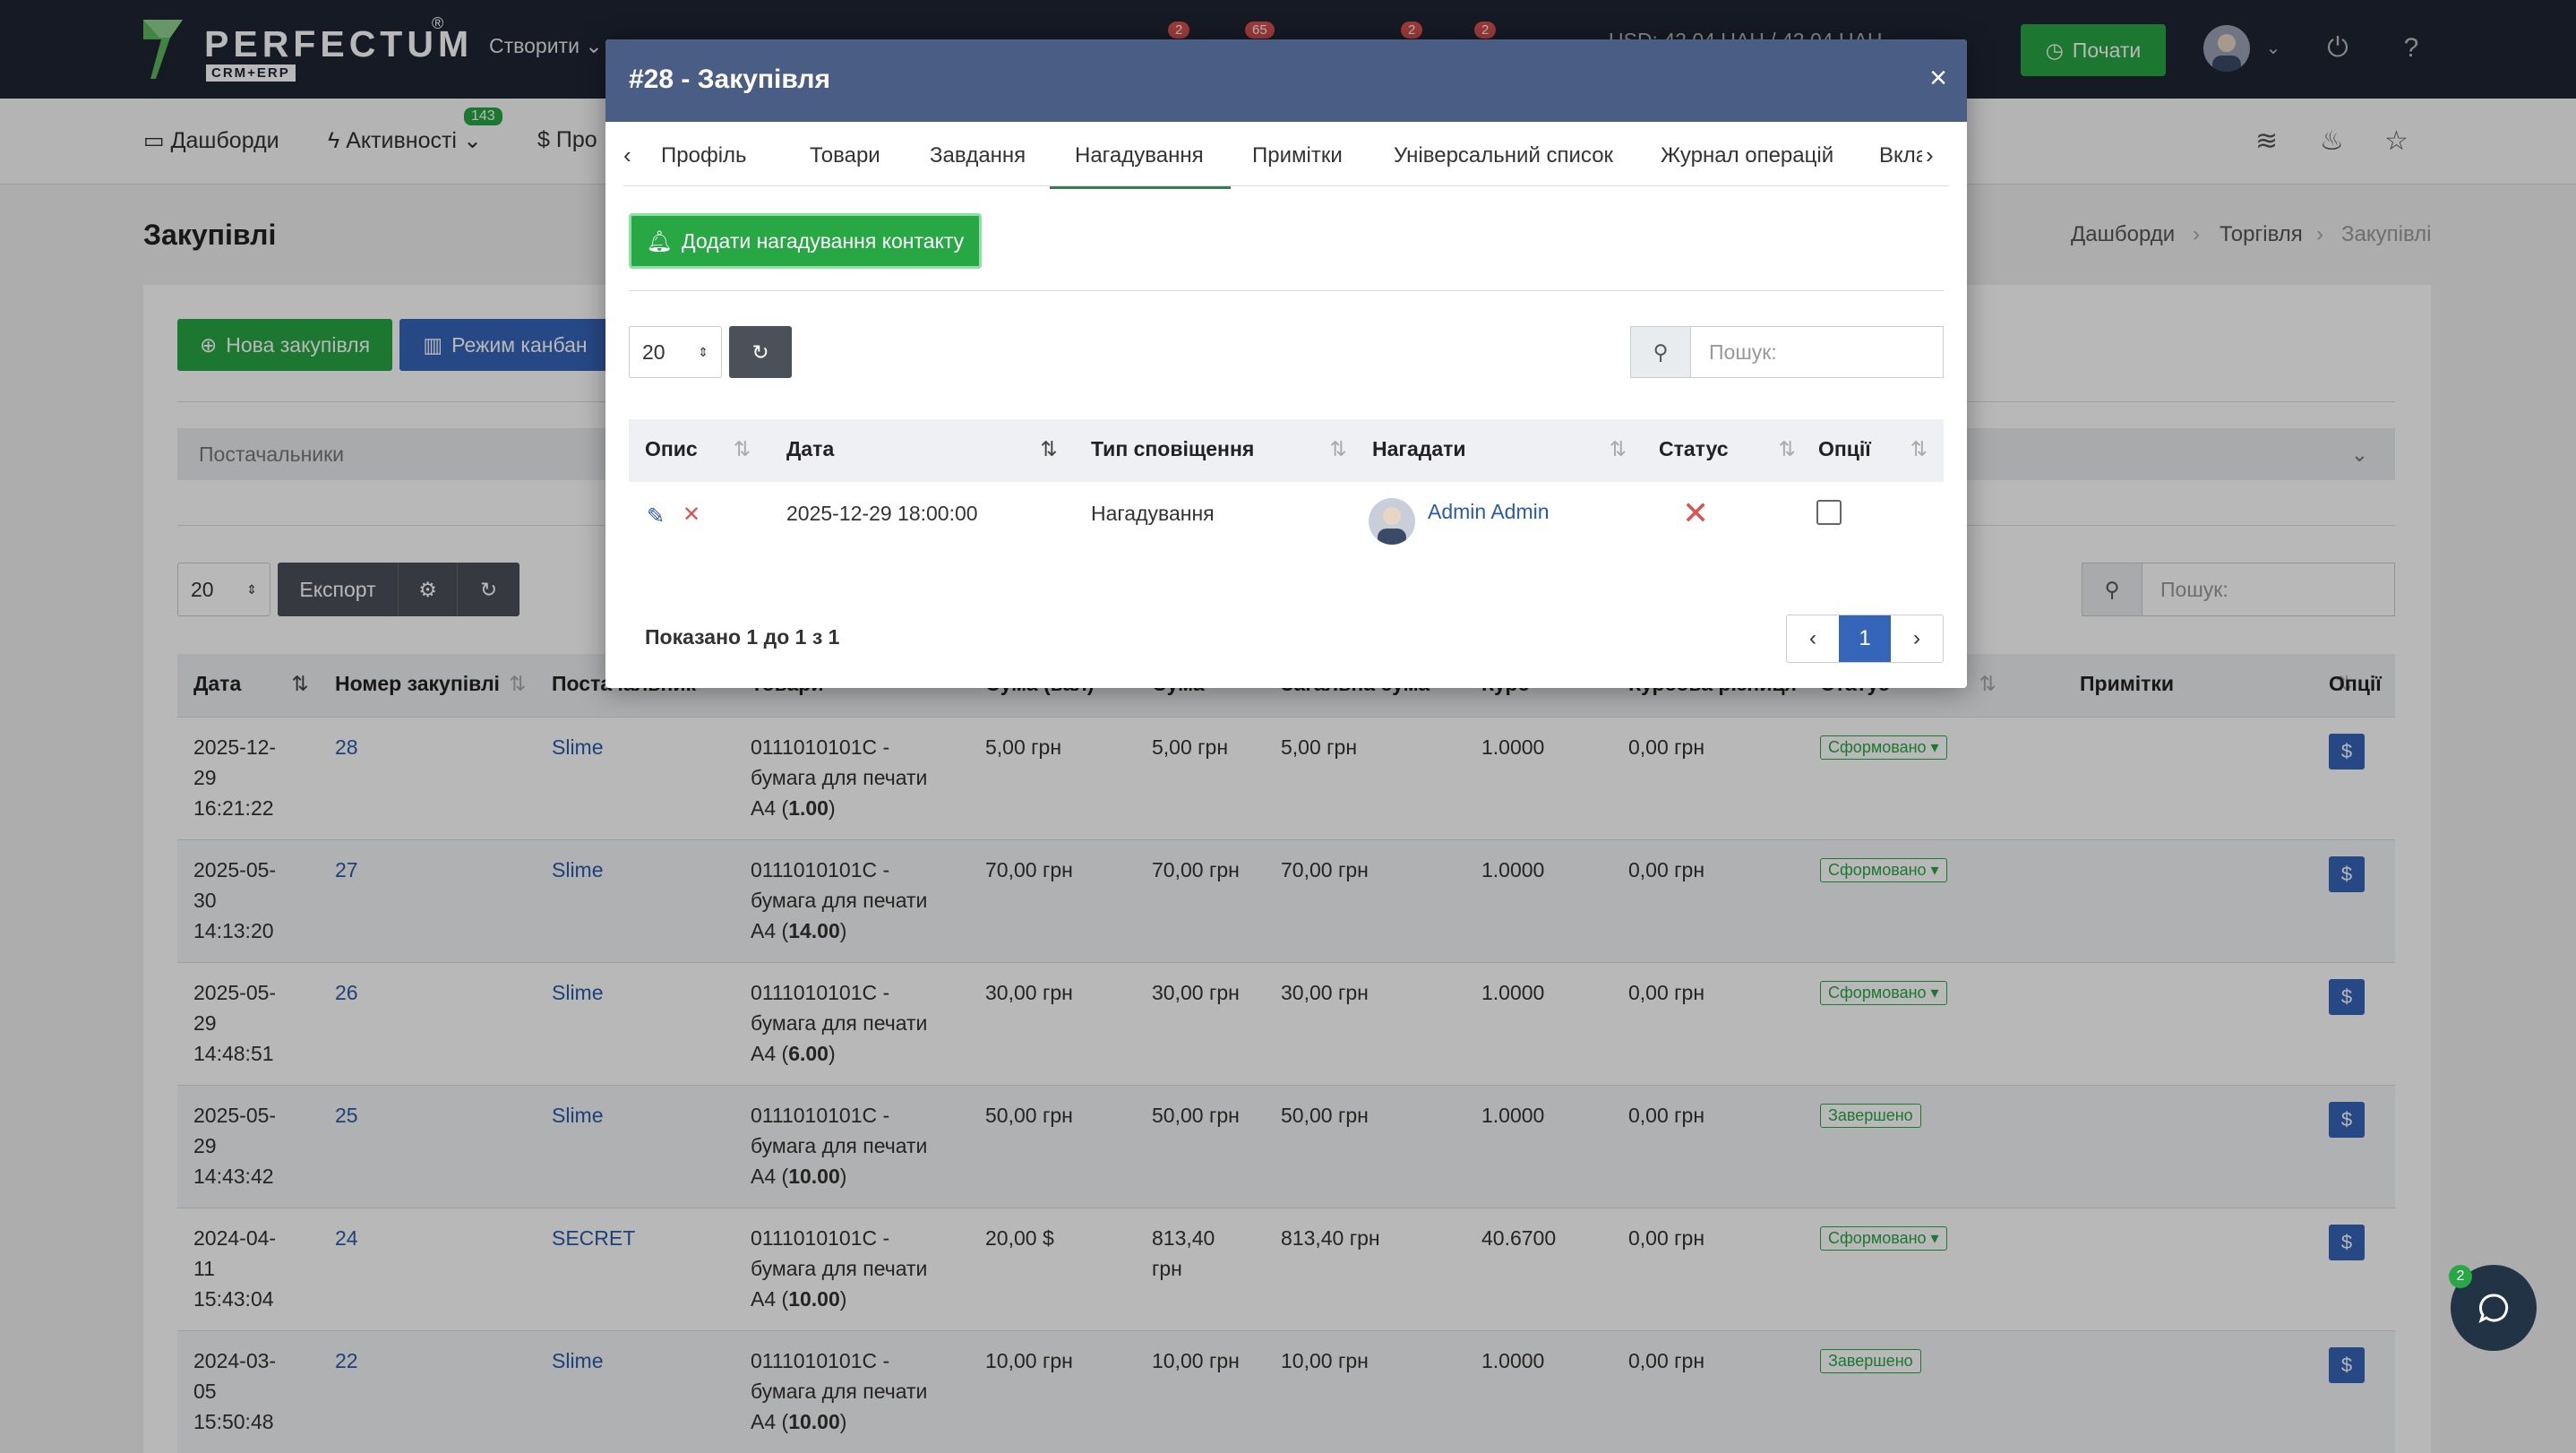 The width and height of the screenshot is (2576, 1453). Describe the element at coordinates (692, 515) in the screenshot. I see `delete-icon: ✕` at that location.